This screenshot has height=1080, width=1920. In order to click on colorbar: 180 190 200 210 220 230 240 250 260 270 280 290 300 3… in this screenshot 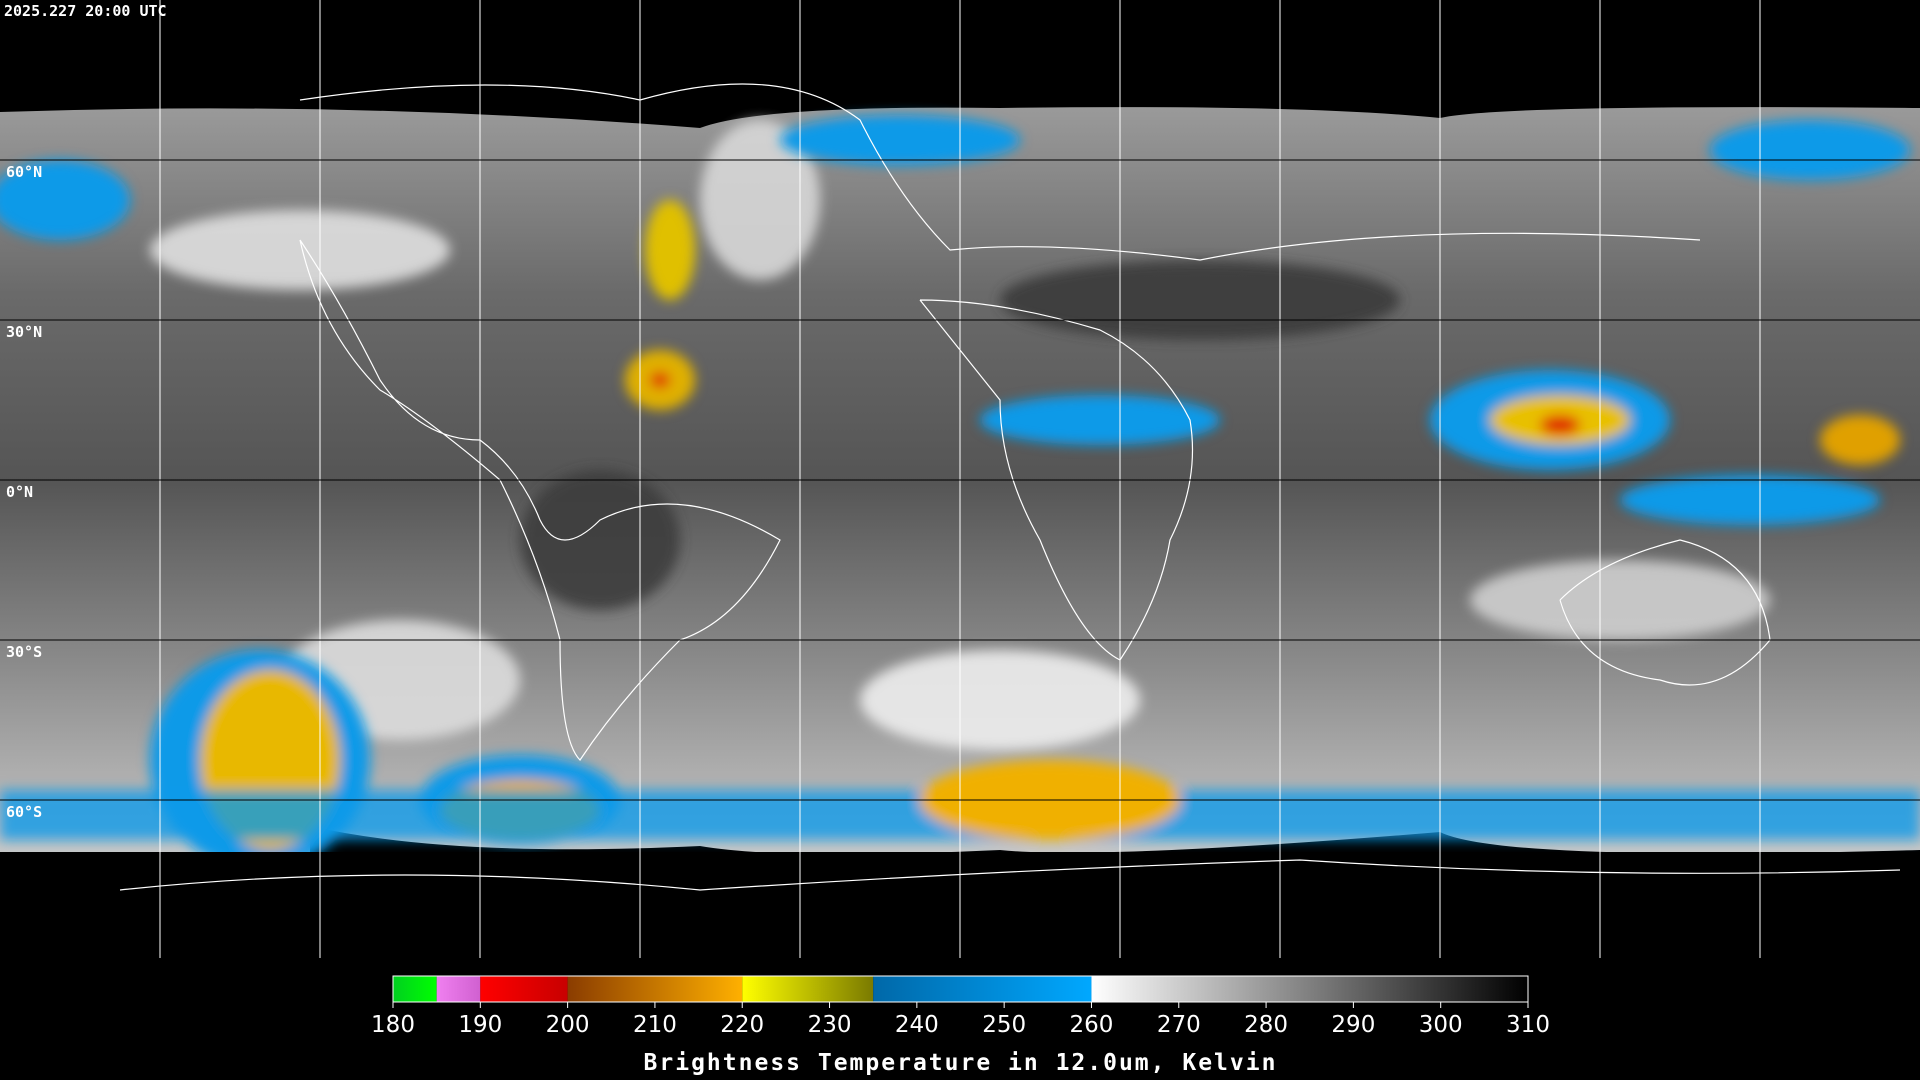, I will do `click(960, 1025)`.